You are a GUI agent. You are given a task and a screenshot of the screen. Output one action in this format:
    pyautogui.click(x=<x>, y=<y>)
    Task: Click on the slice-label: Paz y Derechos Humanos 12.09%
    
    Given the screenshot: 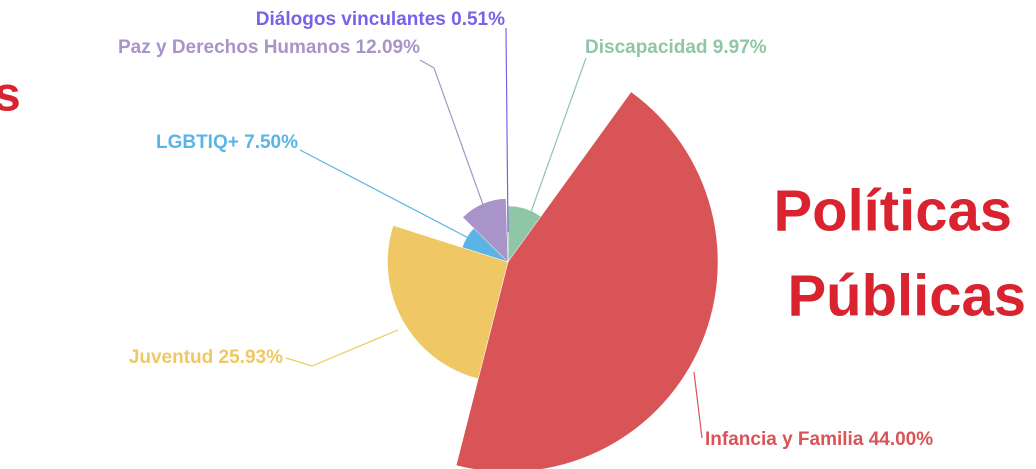 What is the action you would take?
    pyautogui.click(x=269, y=47)
    